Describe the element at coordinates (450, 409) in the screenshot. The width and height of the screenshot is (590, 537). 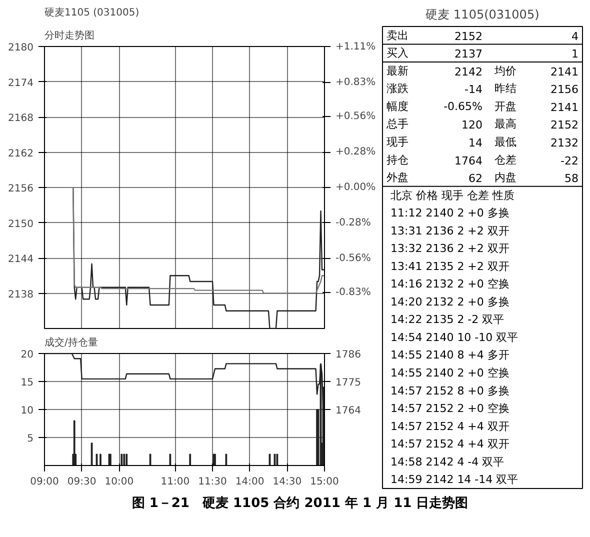
I see `text: 14:57 2152 2 +0 空换` at that location.